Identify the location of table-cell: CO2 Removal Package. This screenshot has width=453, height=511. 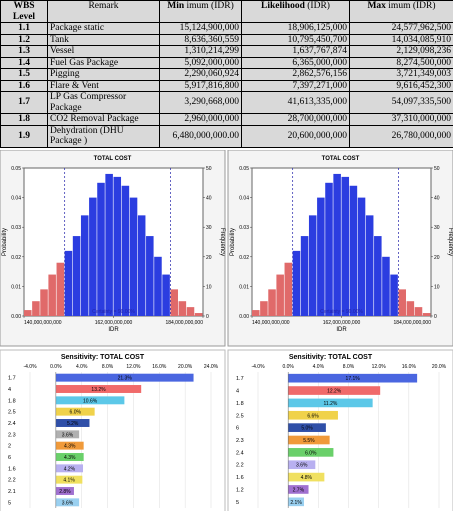
(103, 119).